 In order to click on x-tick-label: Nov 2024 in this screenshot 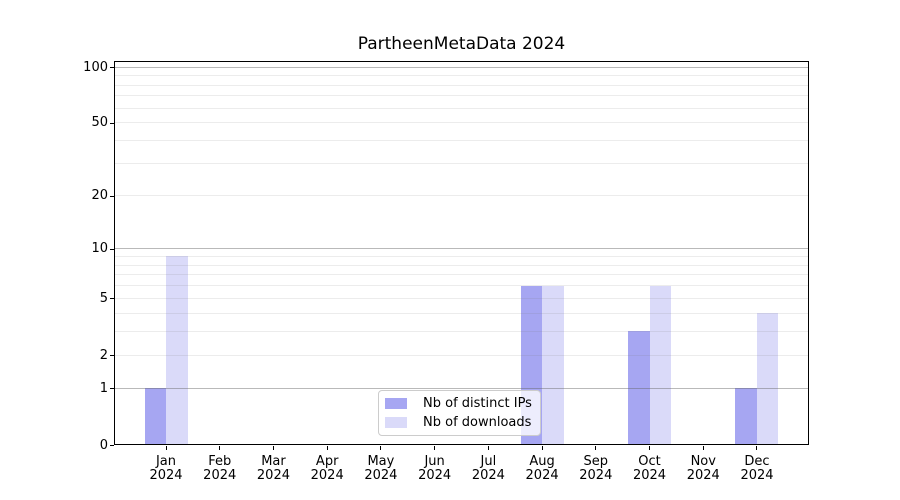, I will do `click(703, 469)`.